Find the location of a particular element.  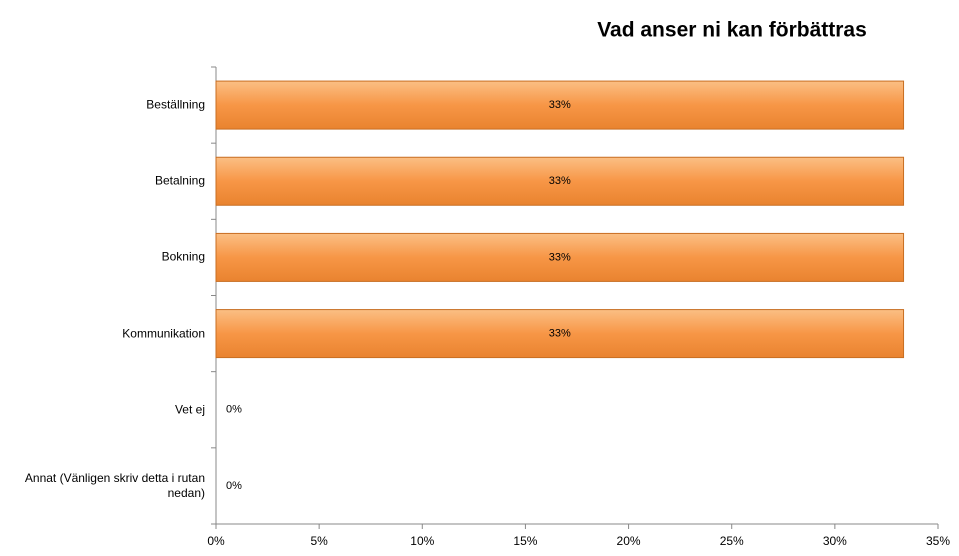

x-tick-label: 35% is located at coordinates (938, 541).